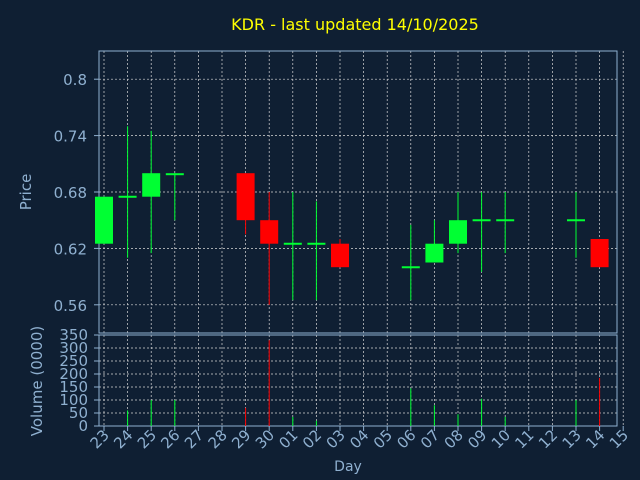 This screenshot has width=640, height=480. What do you see at coordinates (70, 306) in the screenshot?
I see `price-tick-label: 0.56` at bounding box center [70, 306].